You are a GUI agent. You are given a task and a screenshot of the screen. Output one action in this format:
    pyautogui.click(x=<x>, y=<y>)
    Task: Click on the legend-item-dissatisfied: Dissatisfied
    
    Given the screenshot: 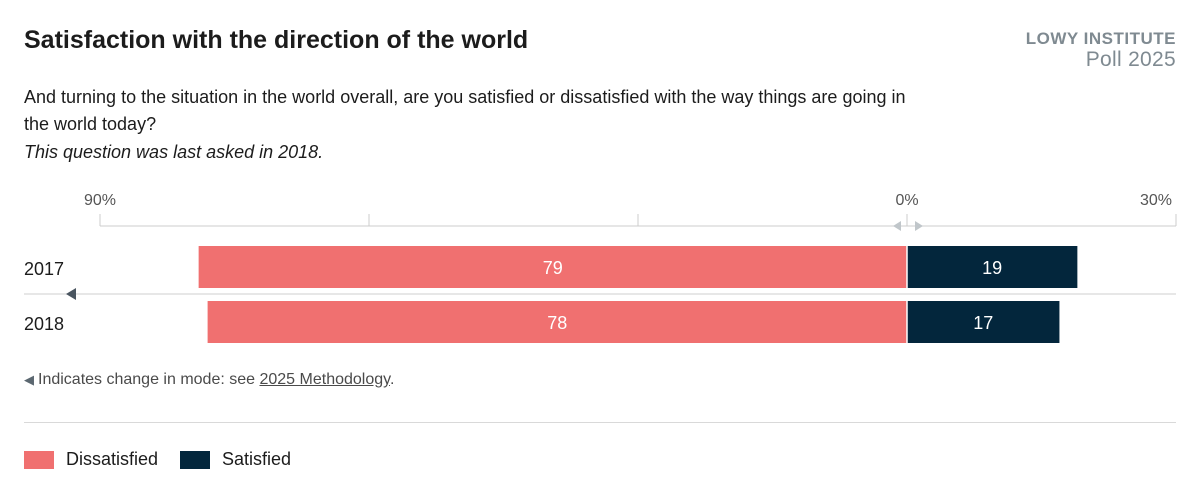 What is the action you would take?
    pyautogui.click(x=91, y=459)
    